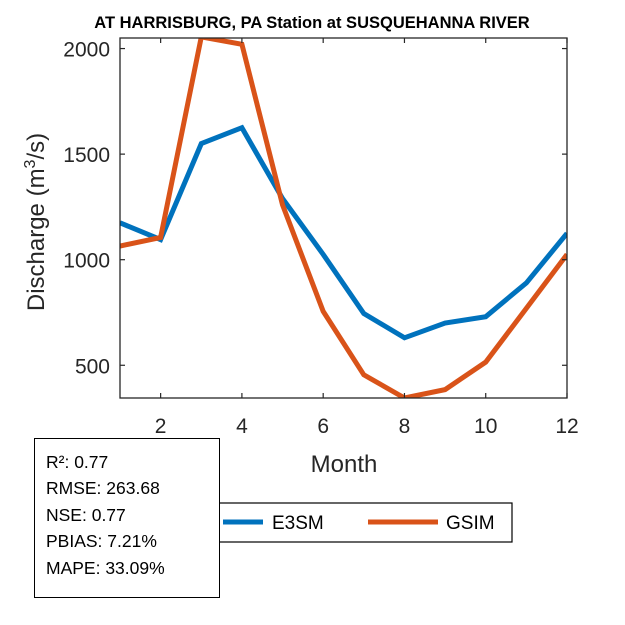  What do you see at coordinates (77, 462) in the screenshot?
I see `stats-r2: R²: 0.77` at bounding box center [77, 462].